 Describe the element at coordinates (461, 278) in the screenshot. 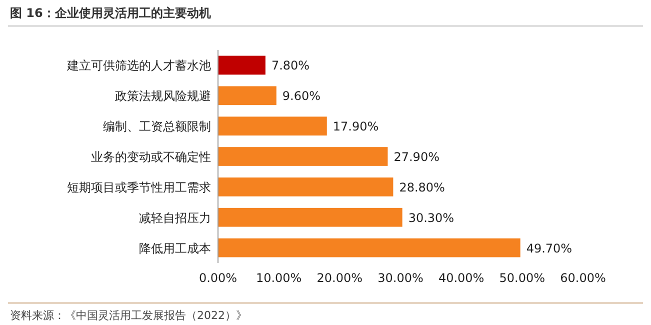

I see `x-tick-label: 40.00%` at that location.